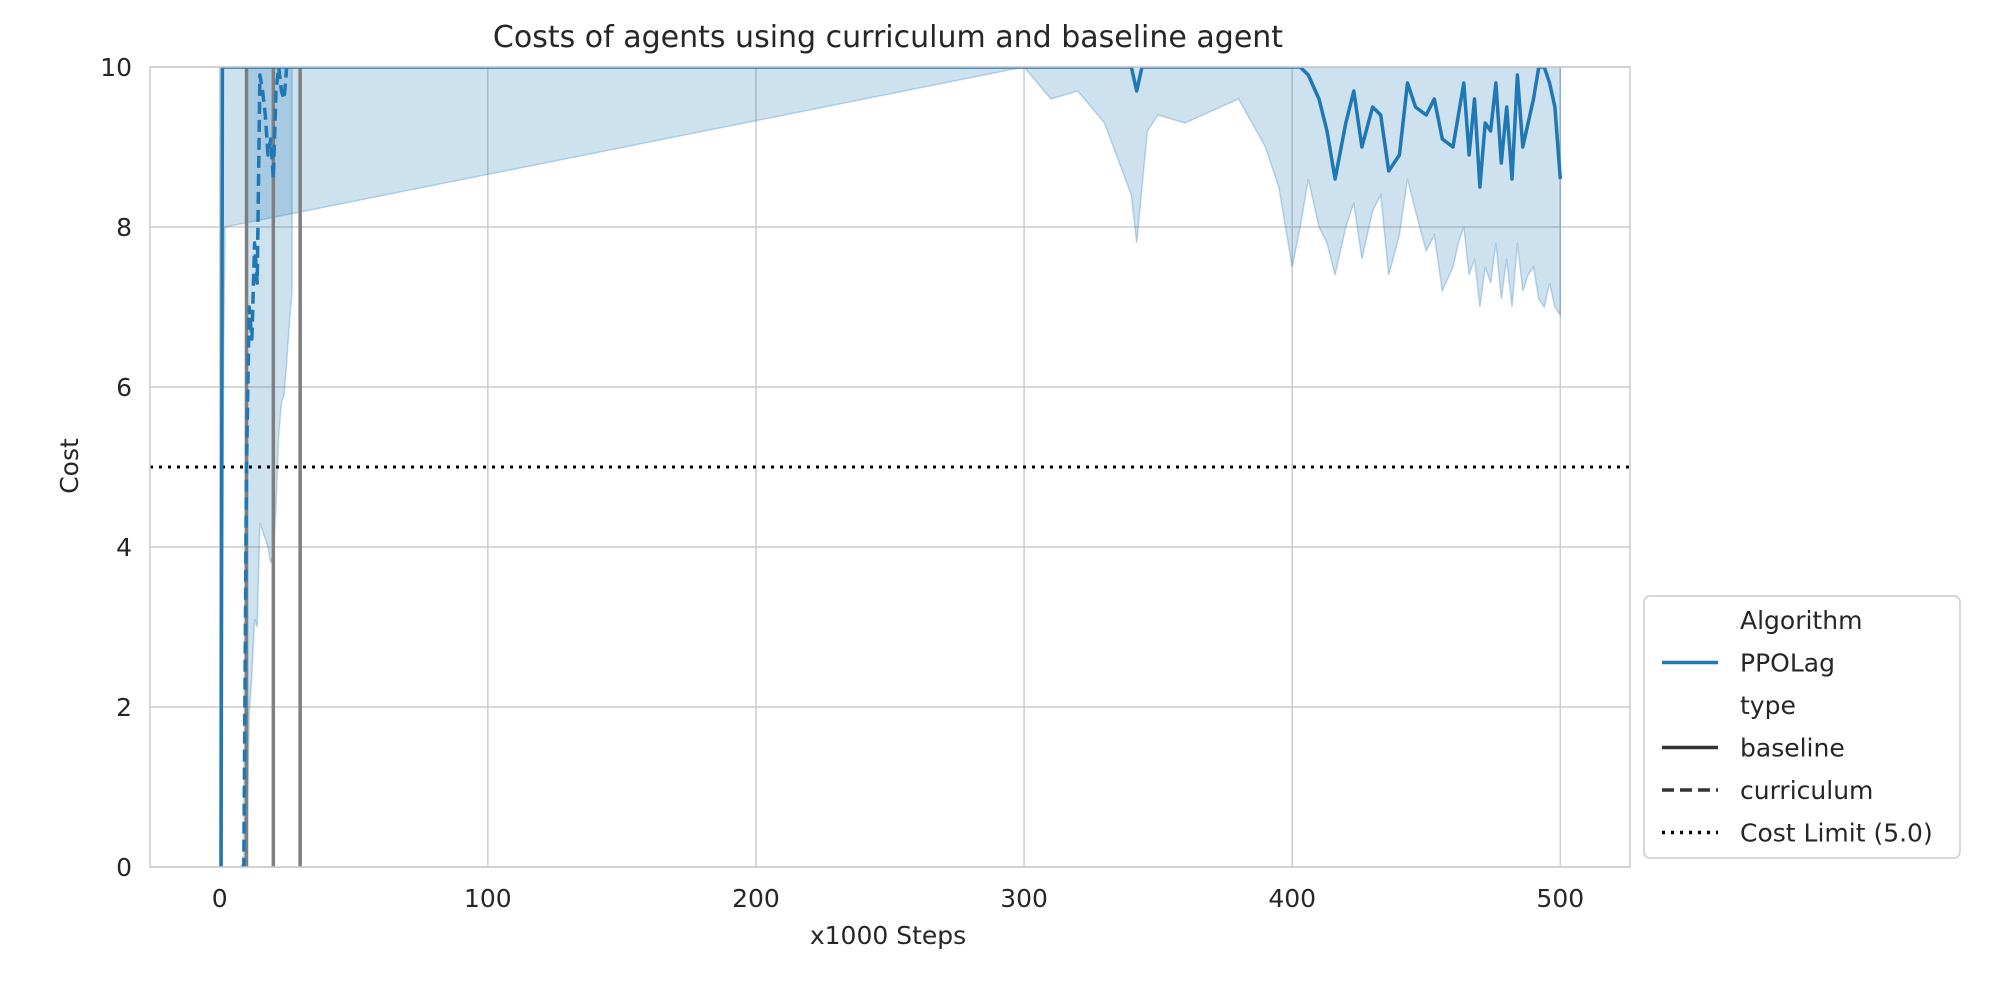  Describe the element at coordinates (1792, 748) in the screenshot. I see `legend-label: baseline` at that location.